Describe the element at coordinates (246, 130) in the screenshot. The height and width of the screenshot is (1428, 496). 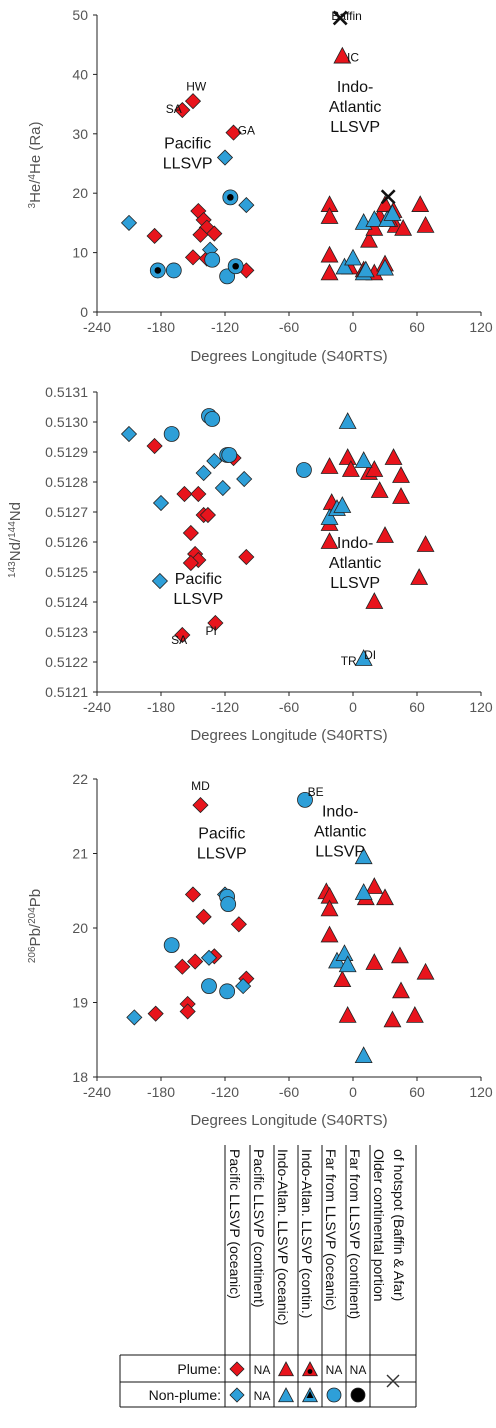
I see `point-label: GA` at that location.